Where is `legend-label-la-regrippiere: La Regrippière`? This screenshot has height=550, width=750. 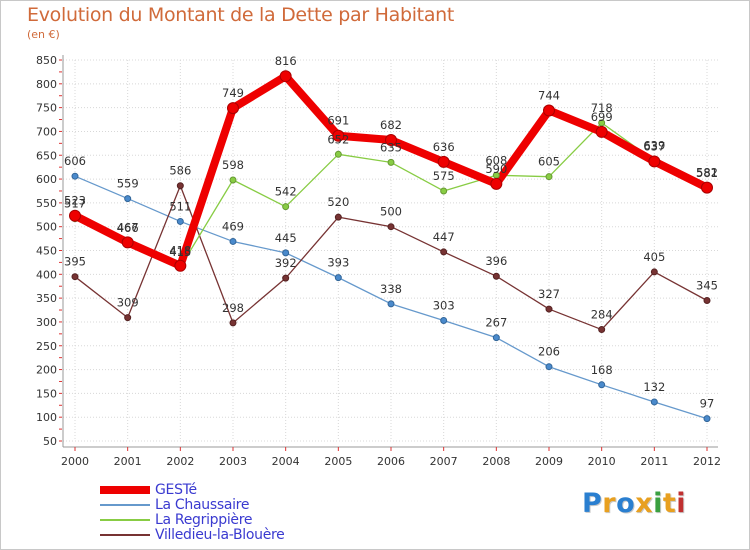
legend-label-la-regrippiere: La Regrippière is located at coordinates (204, 520).